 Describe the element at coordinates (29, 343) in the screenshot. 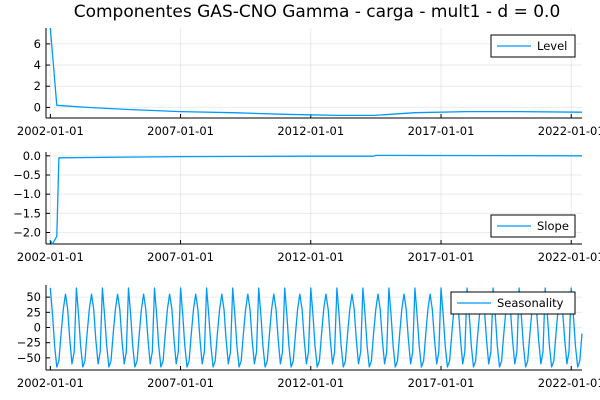

I see `y-tick-label: −25` at that location.